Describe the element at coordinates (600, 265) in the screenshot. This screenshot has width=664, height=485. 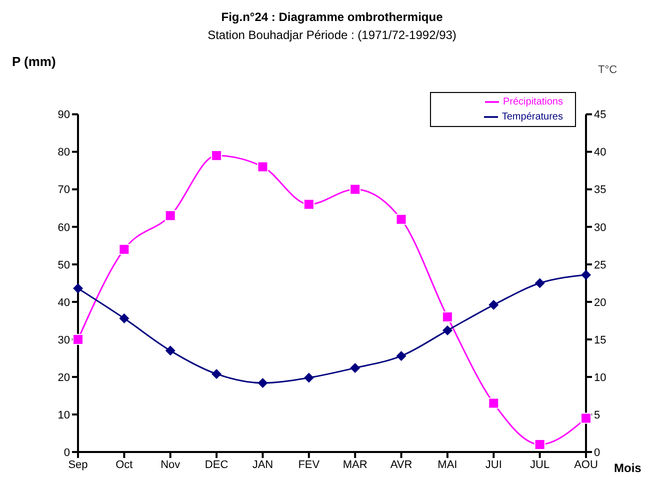
I see `y2-tick-label: 25` at that location.